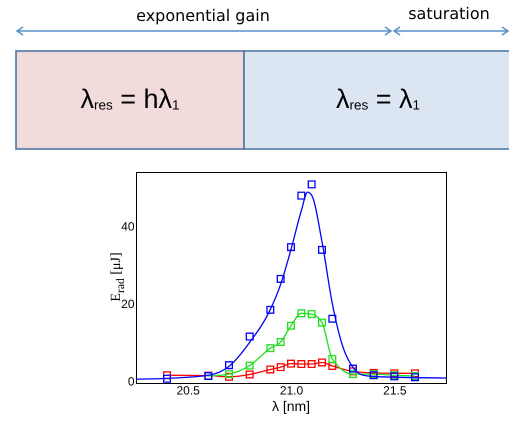 Image resolution: width=509 pixels, height=424 pixels. What do you see at coordinates (292, 391) in the screenshot?
I see `x-tick-label: 21.0` at bounding box center [292, 391].